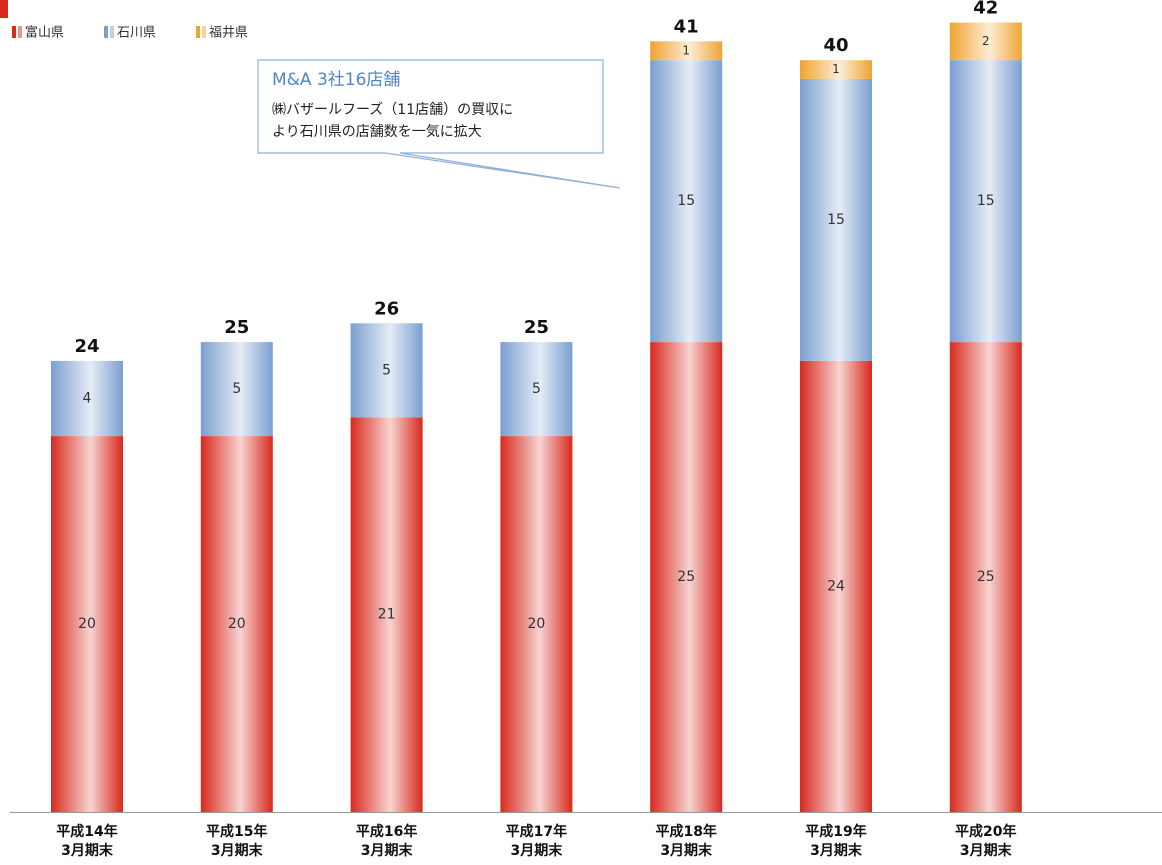  Describe the element at coordinates (236, 831) in the screenshot. I see `x-tick-label: 平成15年` at that location.